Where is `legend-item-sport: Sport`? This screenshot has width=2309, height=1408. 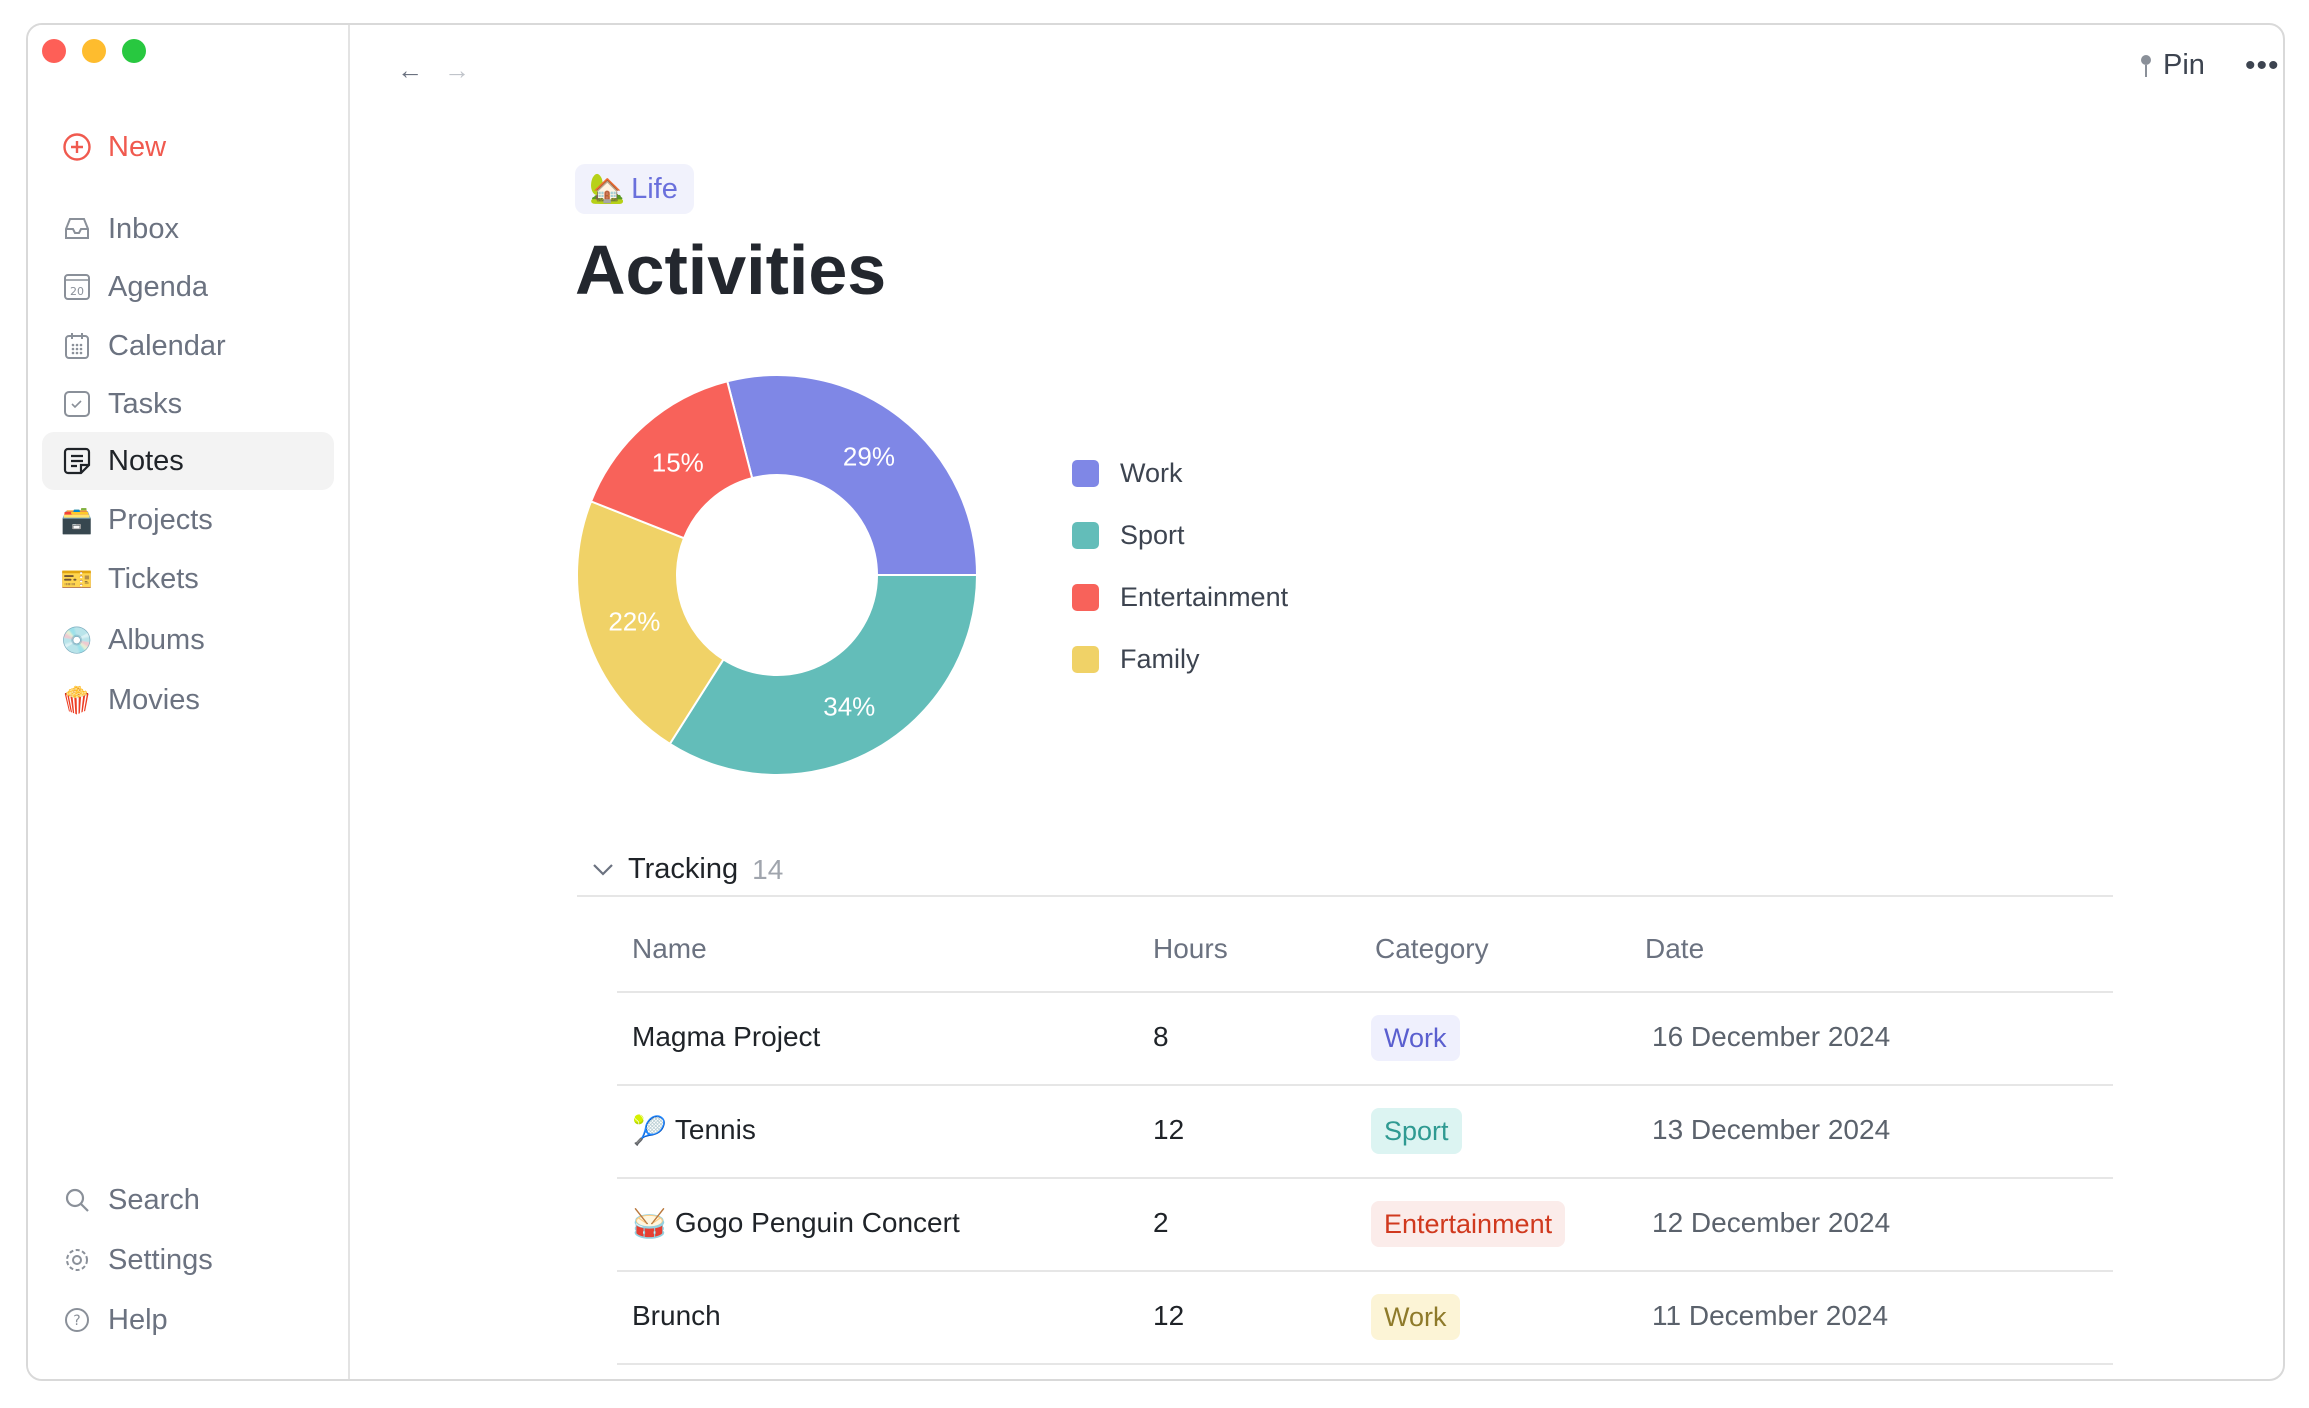 legend-item-sport: Sport is located at coordinates (1128, 535).